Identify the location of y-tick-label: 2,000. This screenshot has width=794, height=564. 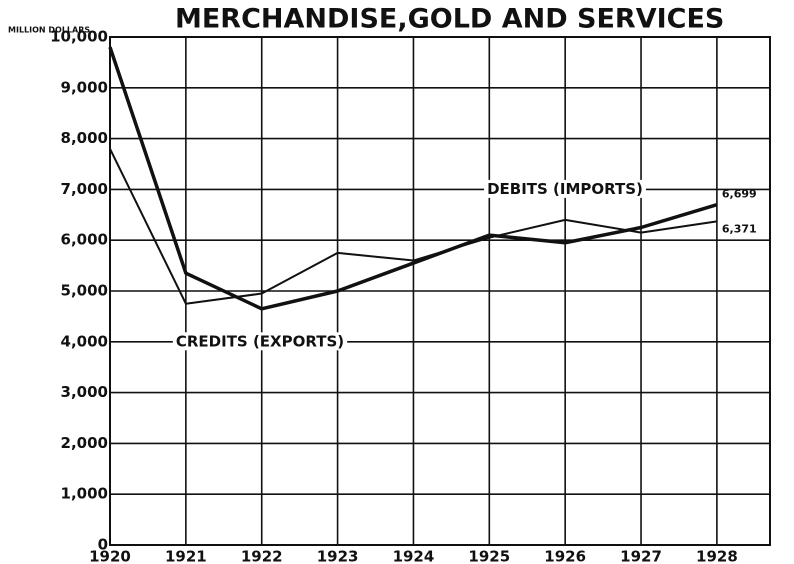
(84, 443).